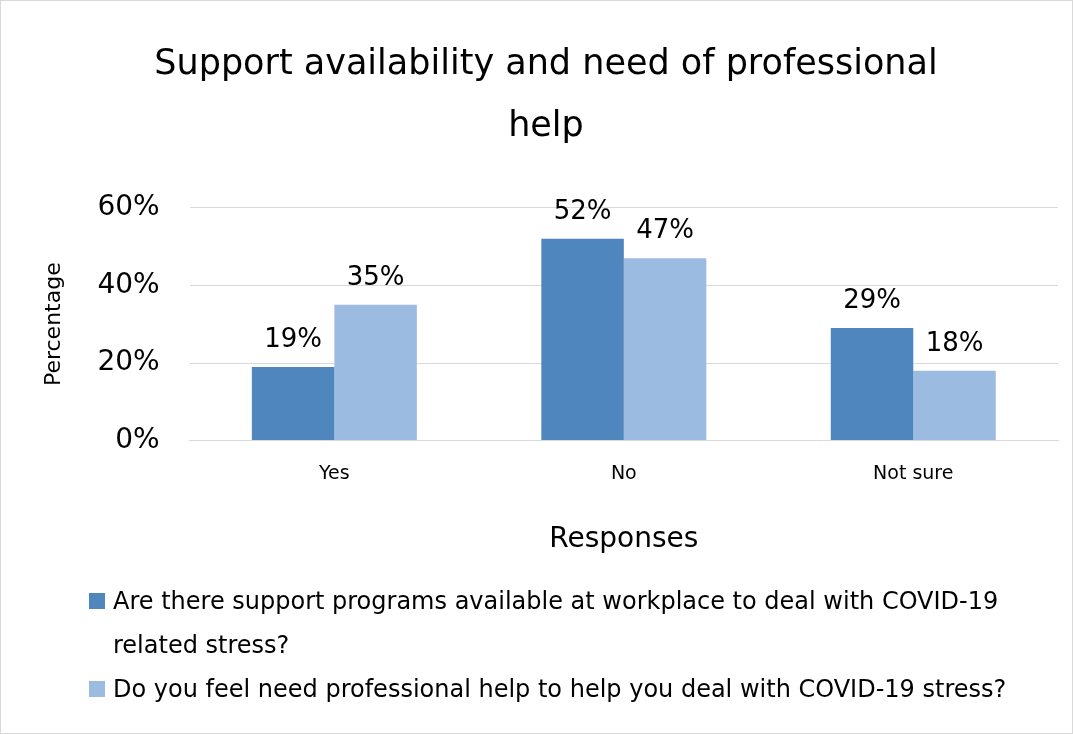 This screenshot has width=1073, height=734. I want to click on data-label: 52%, so click(582, 209).